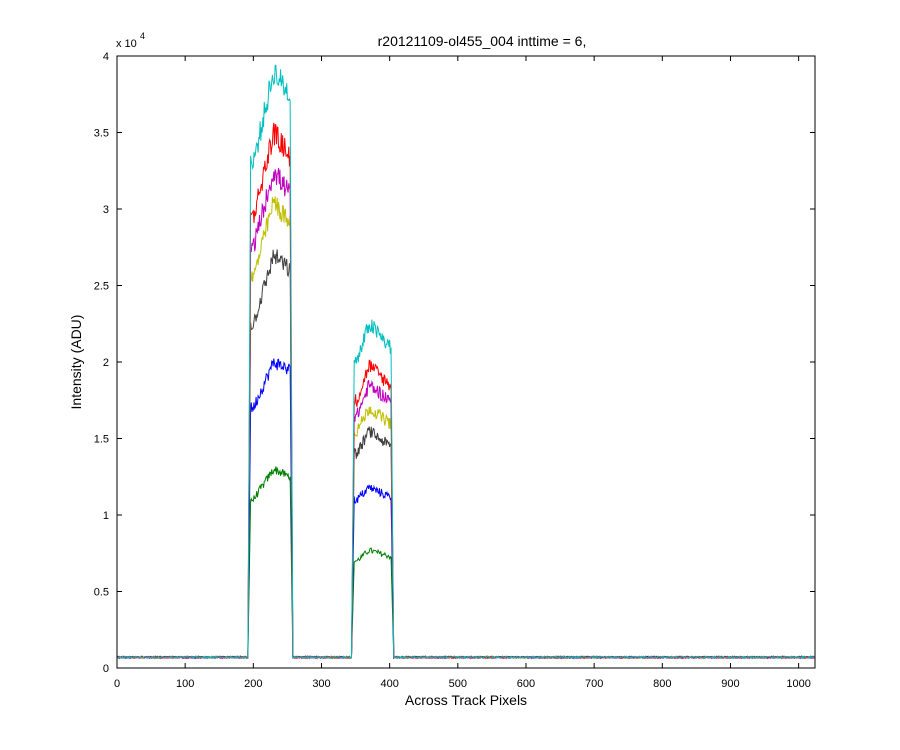 The image size is (900, 750). Describe the element at coordinates (76, 362) in the screenshot. I see `y-axis-label: Intensity (ADU)` at that location.